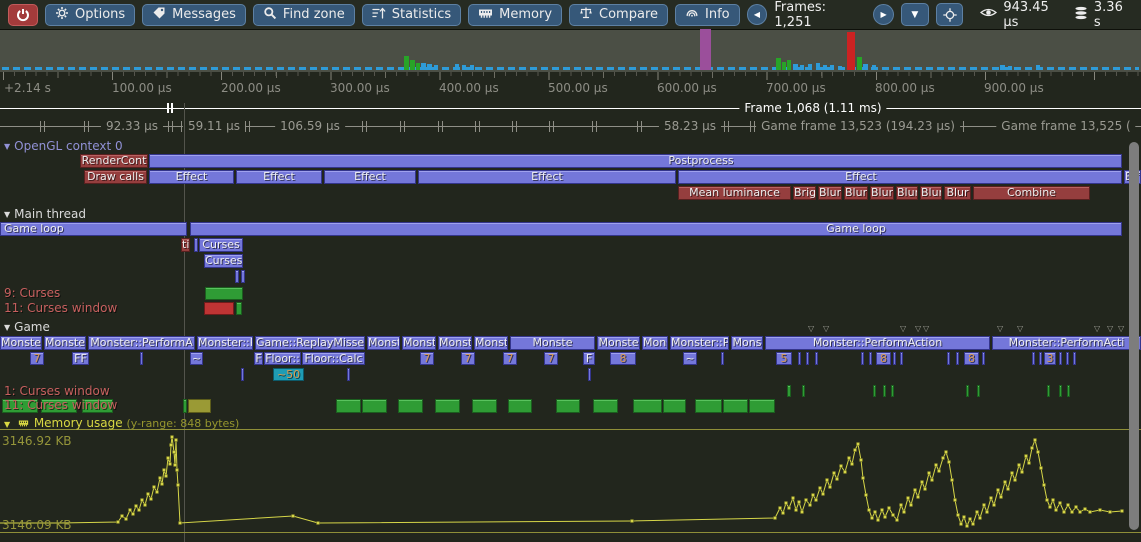  What do you see at coordinates (333, 358) in the screenshot?
I see `zone: Floor::Calc` at bounding box center [333, 358].